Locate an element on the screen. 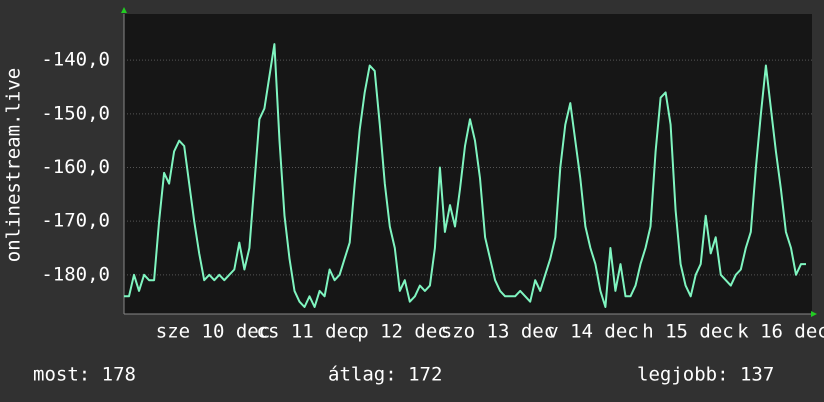 This screenshot has width=824, height=402. y-axis-arrow is located at coordinates (124, 10).